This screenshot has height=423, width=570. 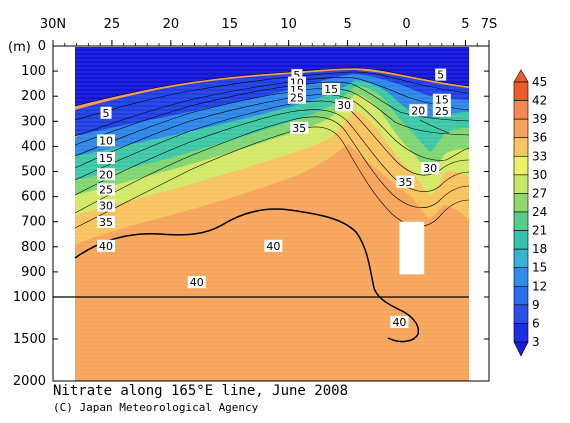 I want to click on chart-title: Nitrate along 165°E line, June 2008, so click(x=201, y=391).